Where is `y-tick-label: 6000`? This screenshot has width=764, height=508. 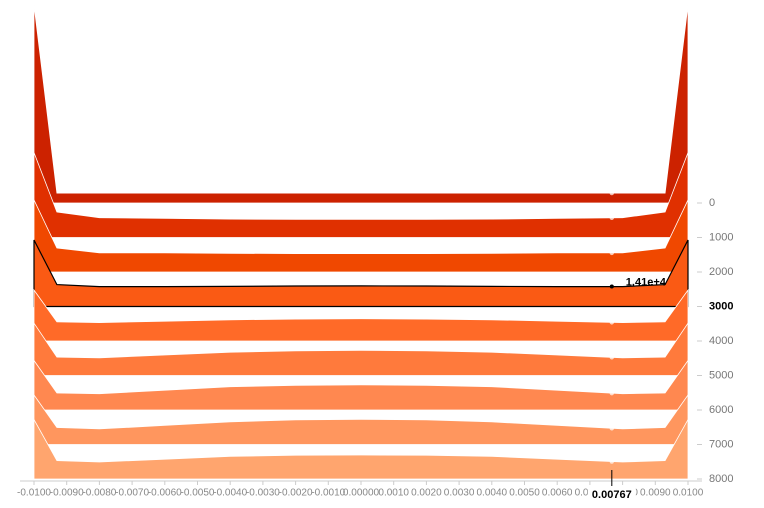 y-tick-label: 6000 is located at coordinates (721, 410).